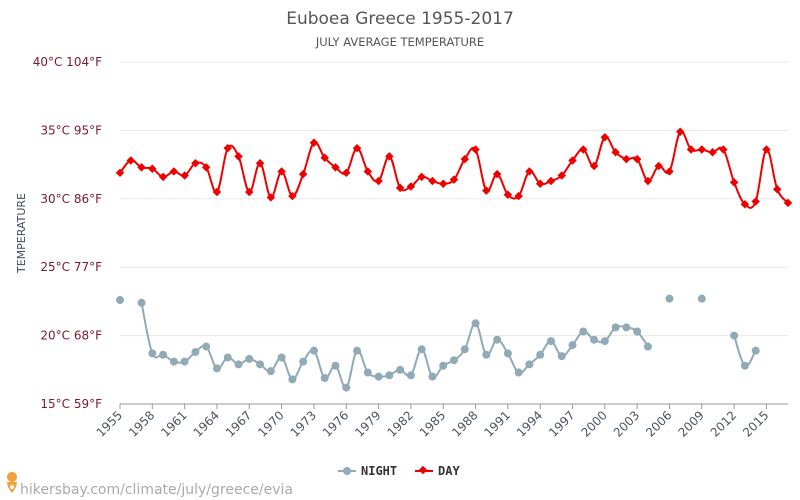  I want to click on legend-item-day: DAY, so click(437, 471).